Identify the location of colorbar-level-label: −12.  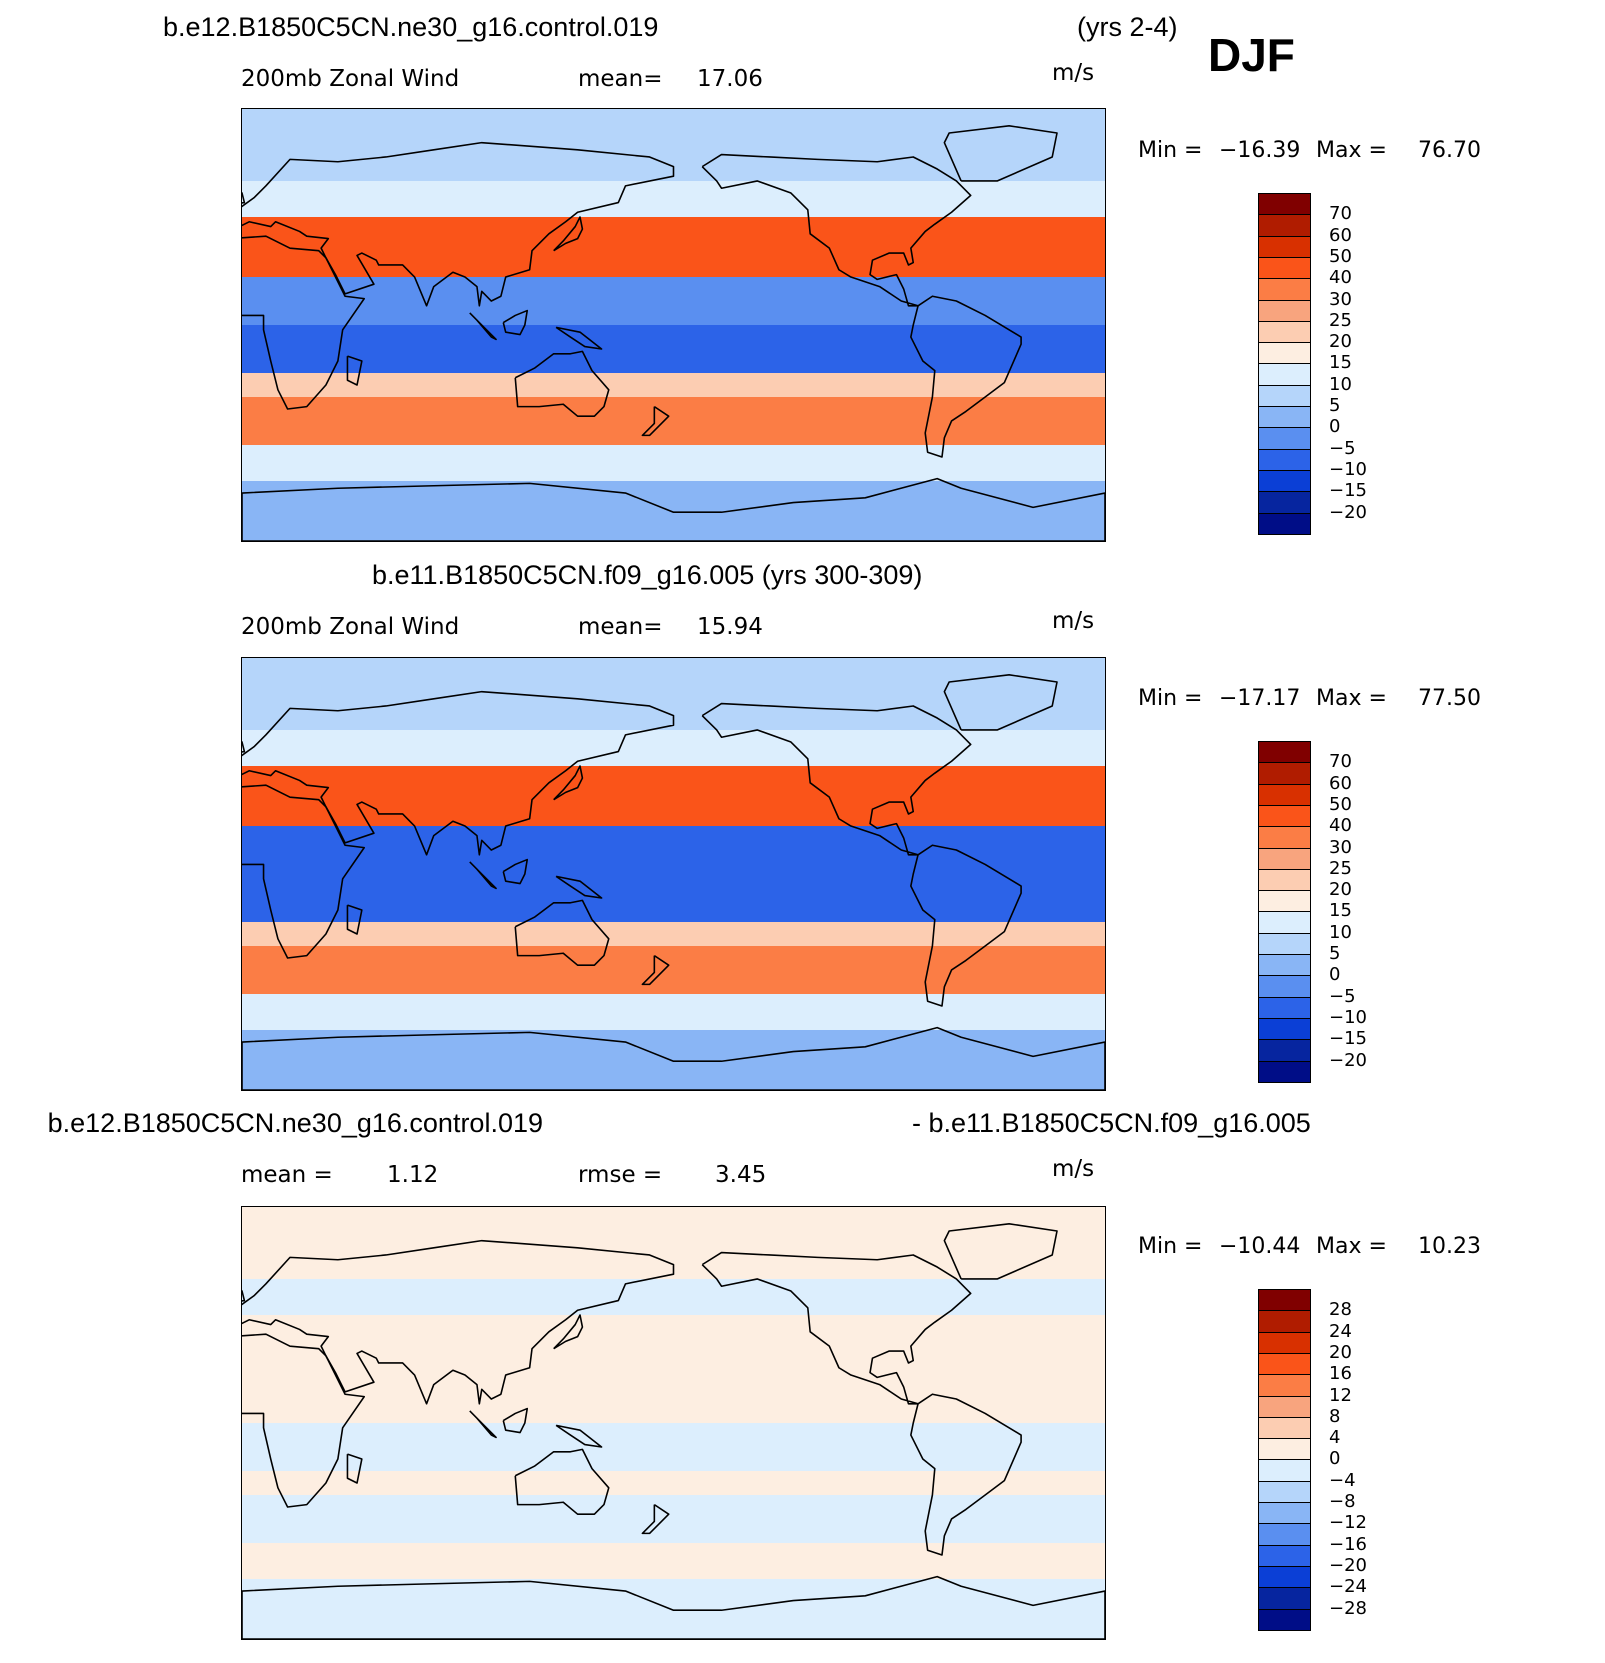
(1348, 1523).